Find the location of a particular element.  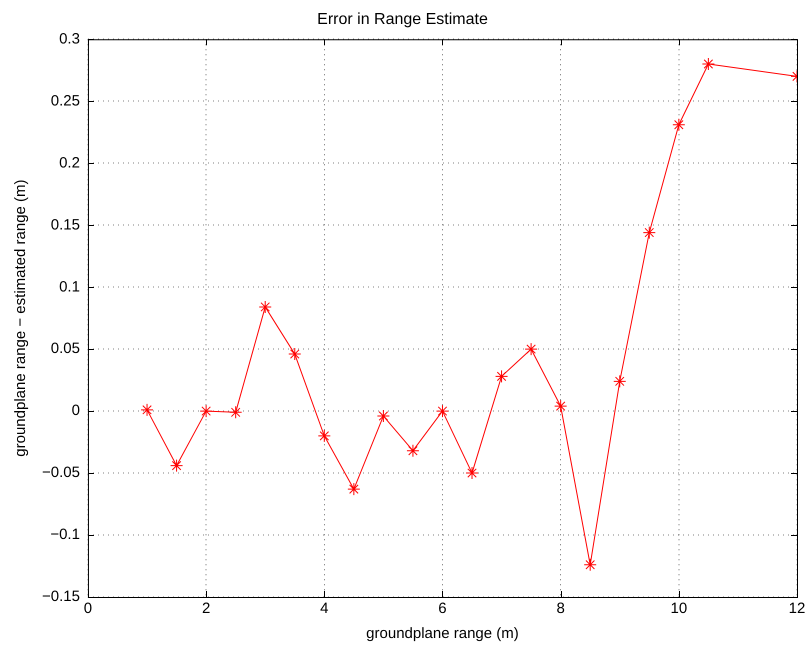

y-tick-label: 0.1 is located at coordinates (69, 287).